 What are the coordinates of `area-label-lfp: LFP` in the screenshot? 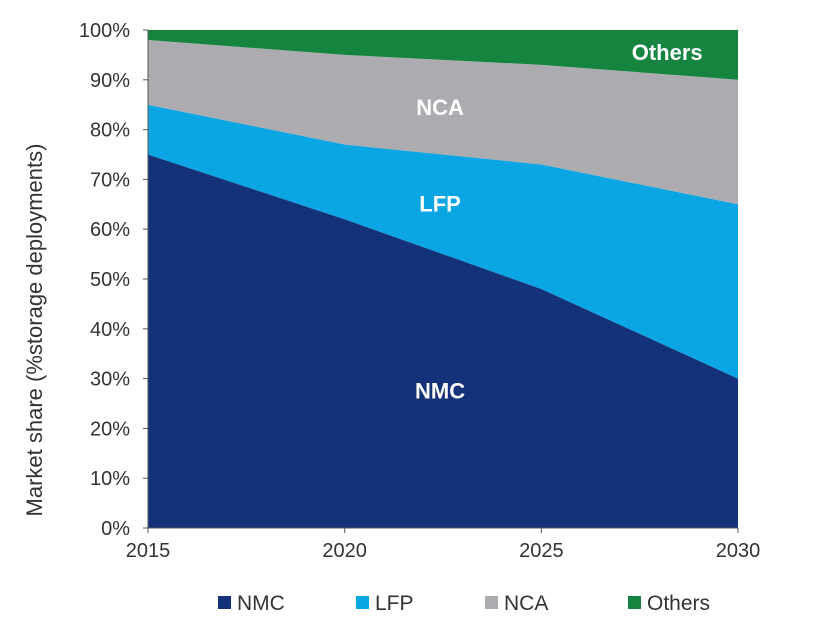 It's located at (440, 204).